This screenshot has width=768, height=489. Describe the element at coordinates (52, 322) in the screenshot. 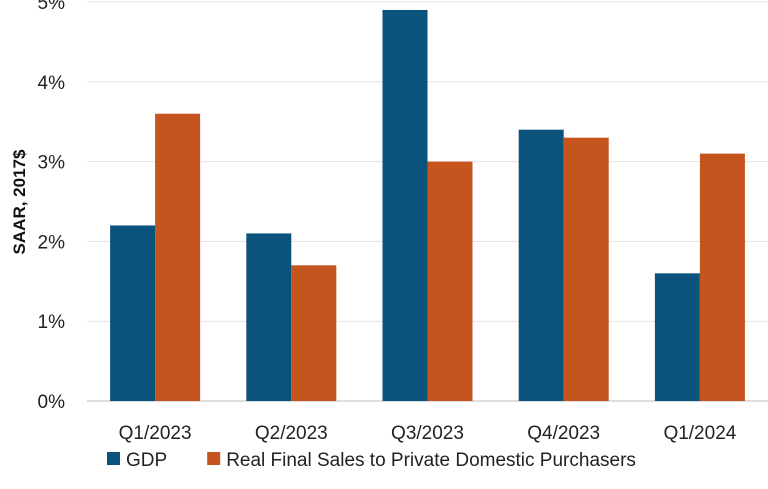

I see `y-tick-label: 1%` at that location.